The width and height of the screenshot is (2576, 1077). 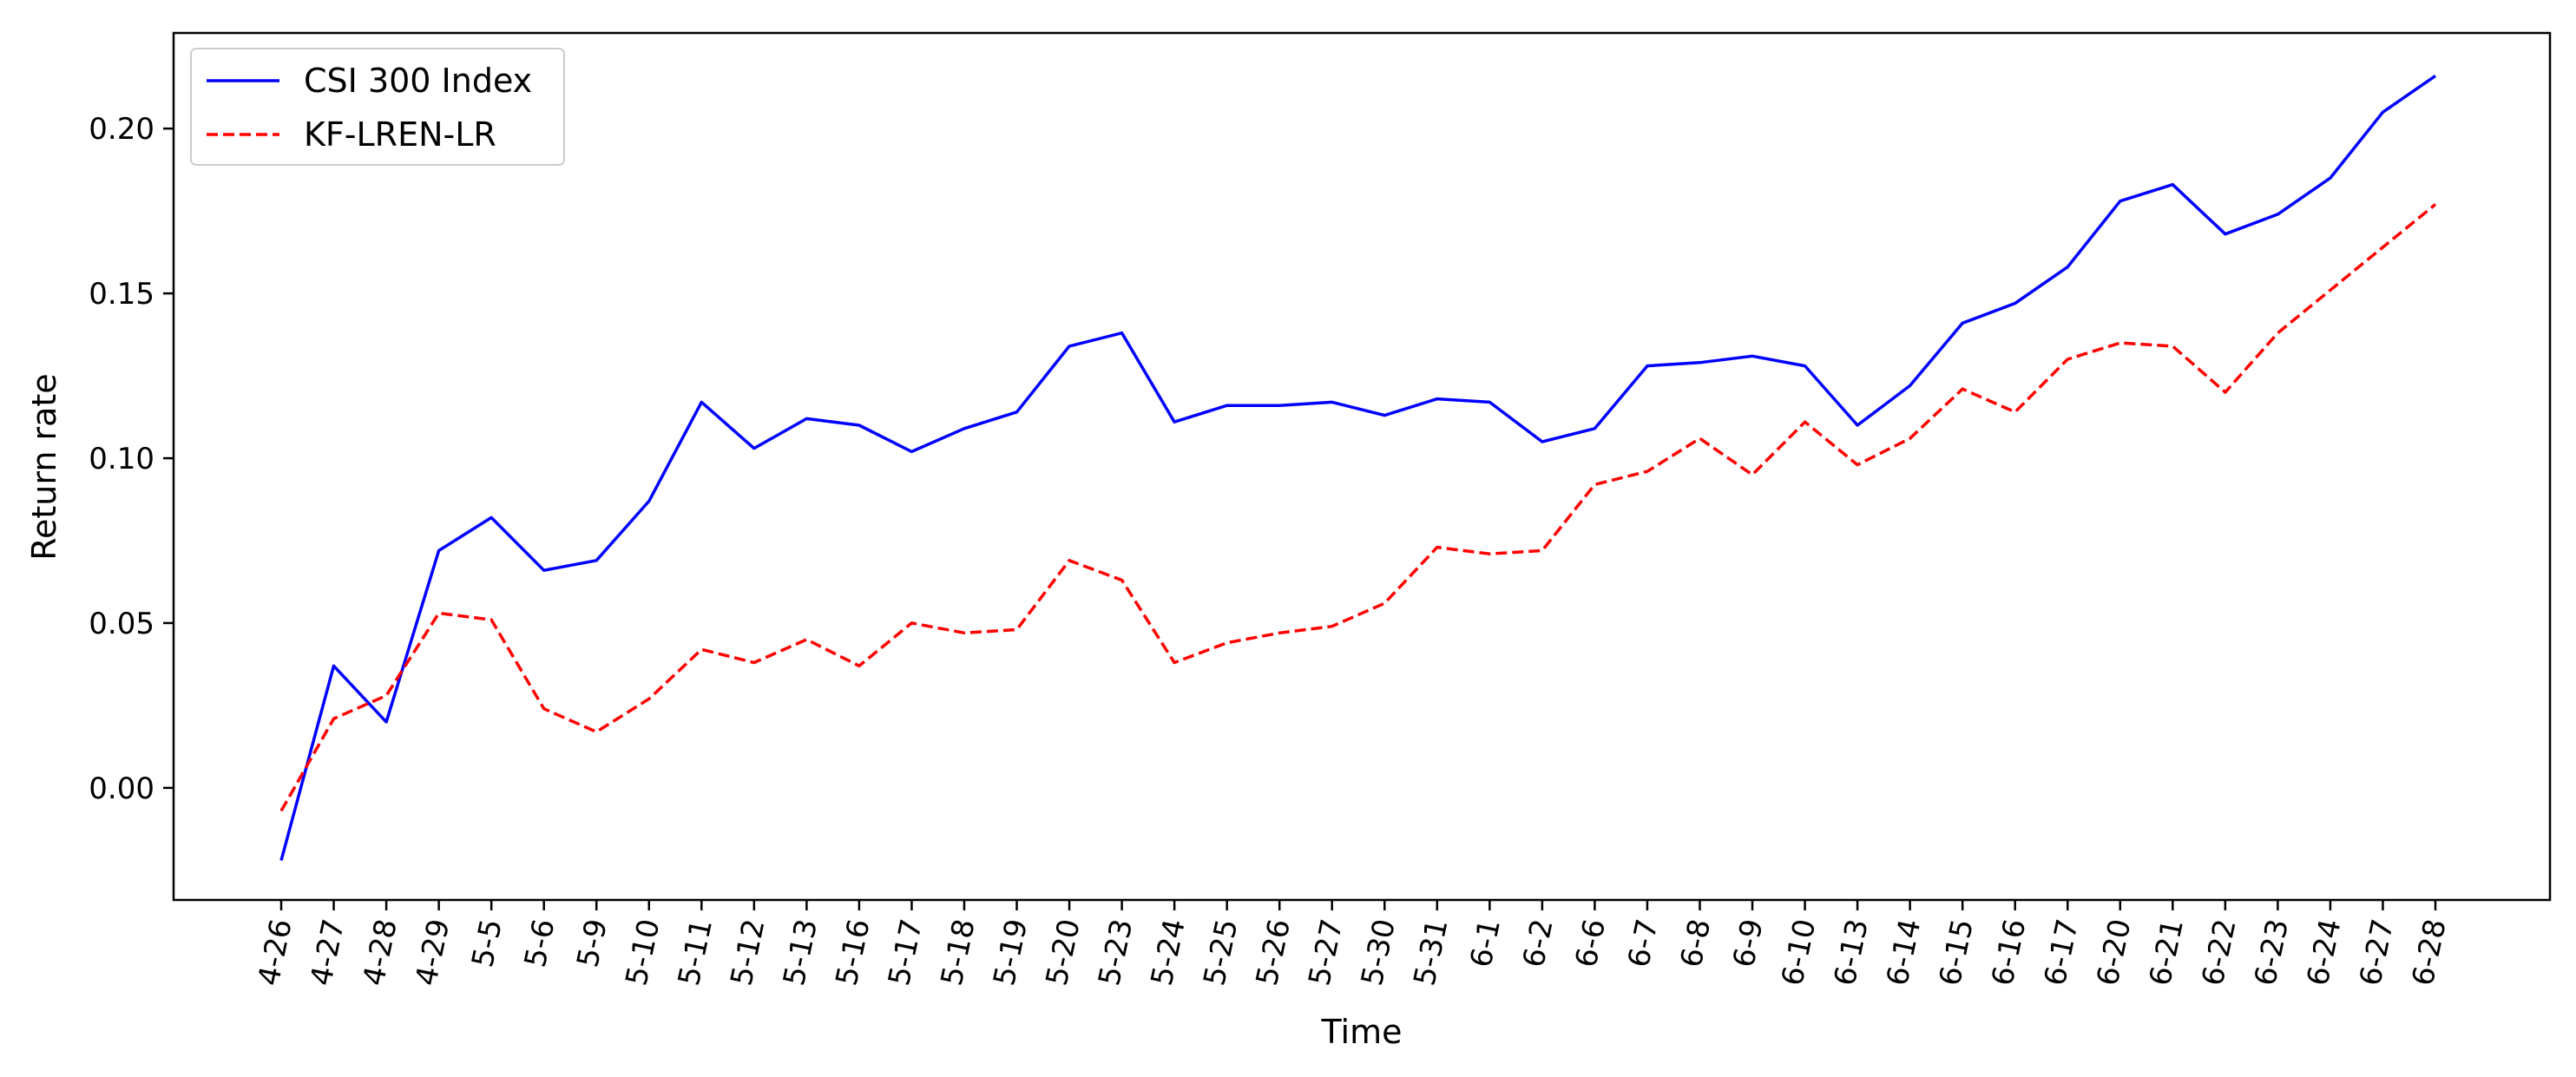 I want to click on x-tick-label: 6-13, so click(x=1852, y=952).